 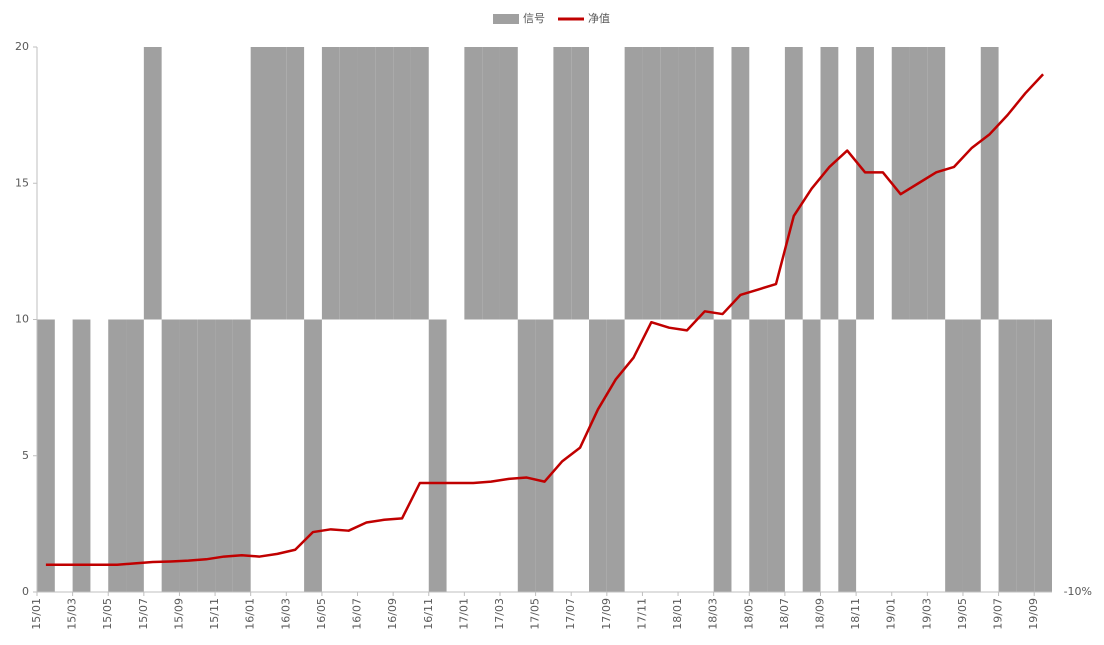 I want to click on x-tick-label: 15/01, so click(x=36, y=614).